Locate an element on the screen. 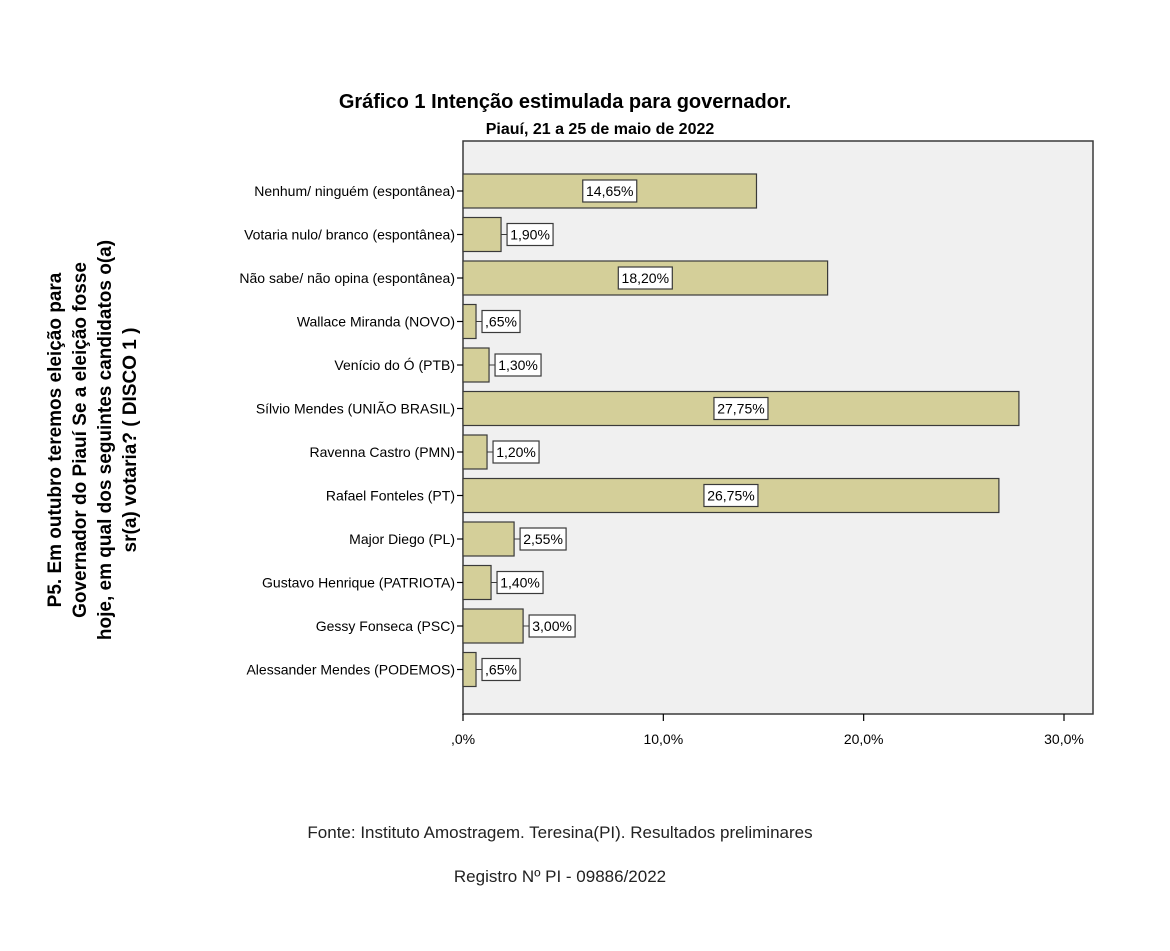  category-label: Major Diego (PL) is located at coordinates (402, 539).